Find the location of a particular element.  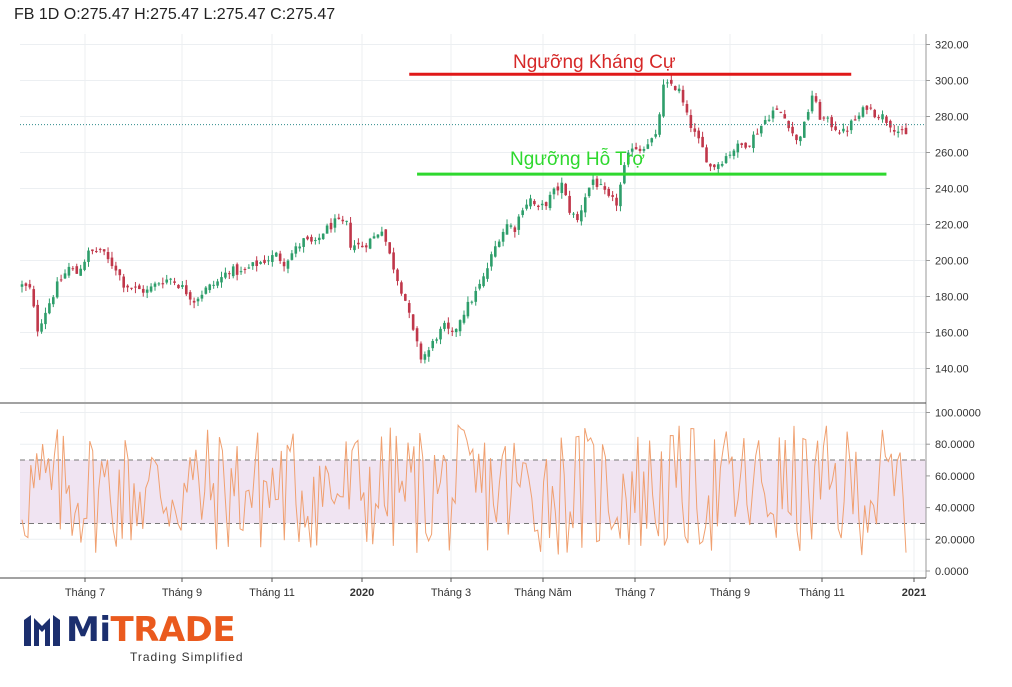

support-label: Ngưỡng Hỗ Trợ is located at coordinates (577, 159).